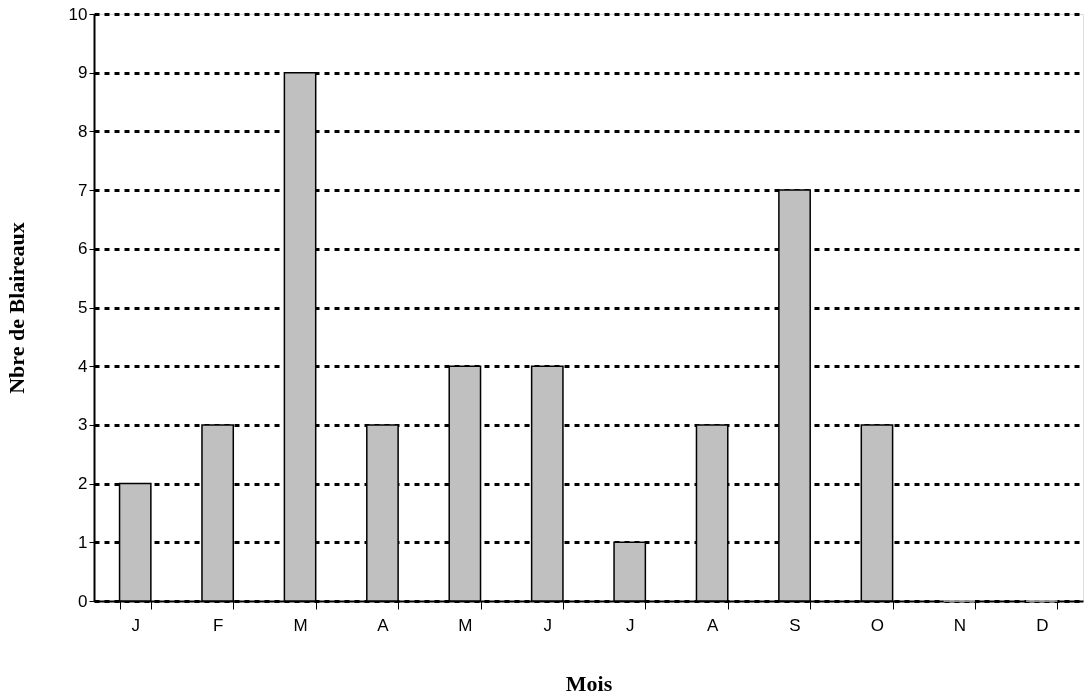  I want to click on y-axis-title: Nbre de Blaireaux, so click(16, 308).